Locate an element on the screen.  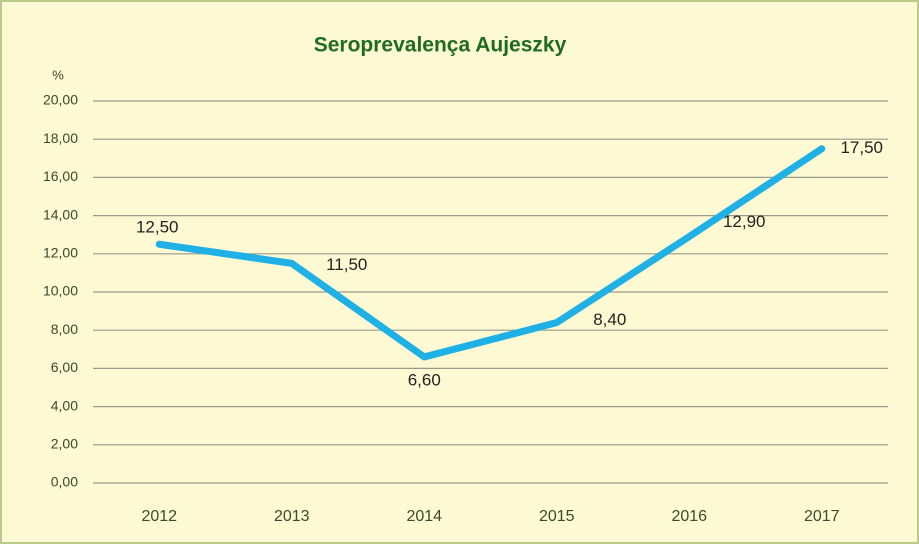
y-tick-label: 12,00 is located at coordinates (60, 253).